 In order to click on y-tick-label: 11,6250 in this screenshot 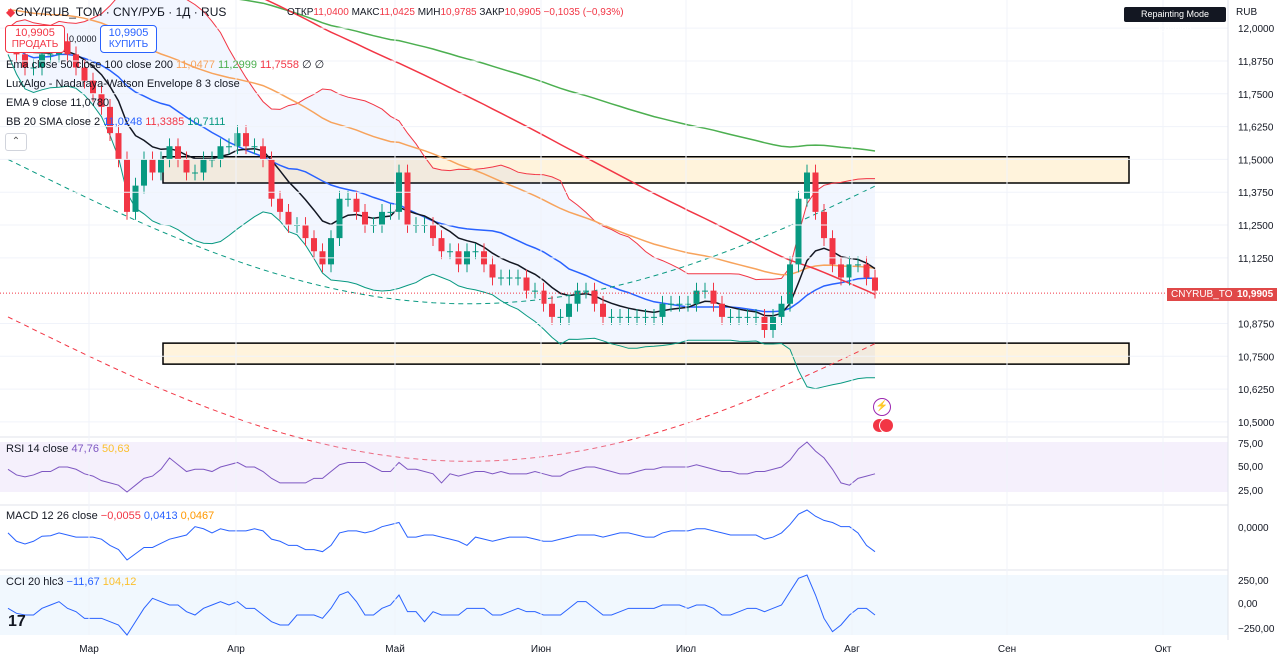, I will do `click(1256, 128)`.